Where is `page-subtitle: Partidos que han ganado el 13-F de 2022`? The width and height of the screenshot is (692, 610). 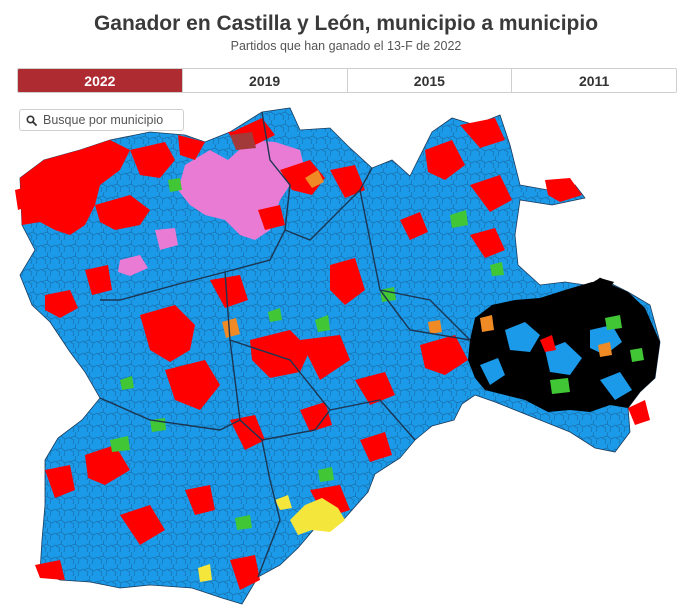
page-subtitle: Partidos que han ganado el 13-F de 2022 is located at coordinates (346, 46).